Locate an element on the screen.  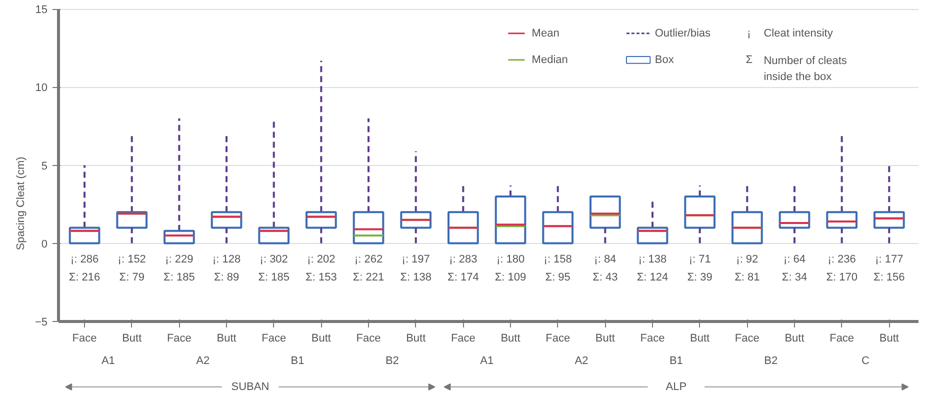
annotation: ¡: 84 is located at coordinates (605, 260).